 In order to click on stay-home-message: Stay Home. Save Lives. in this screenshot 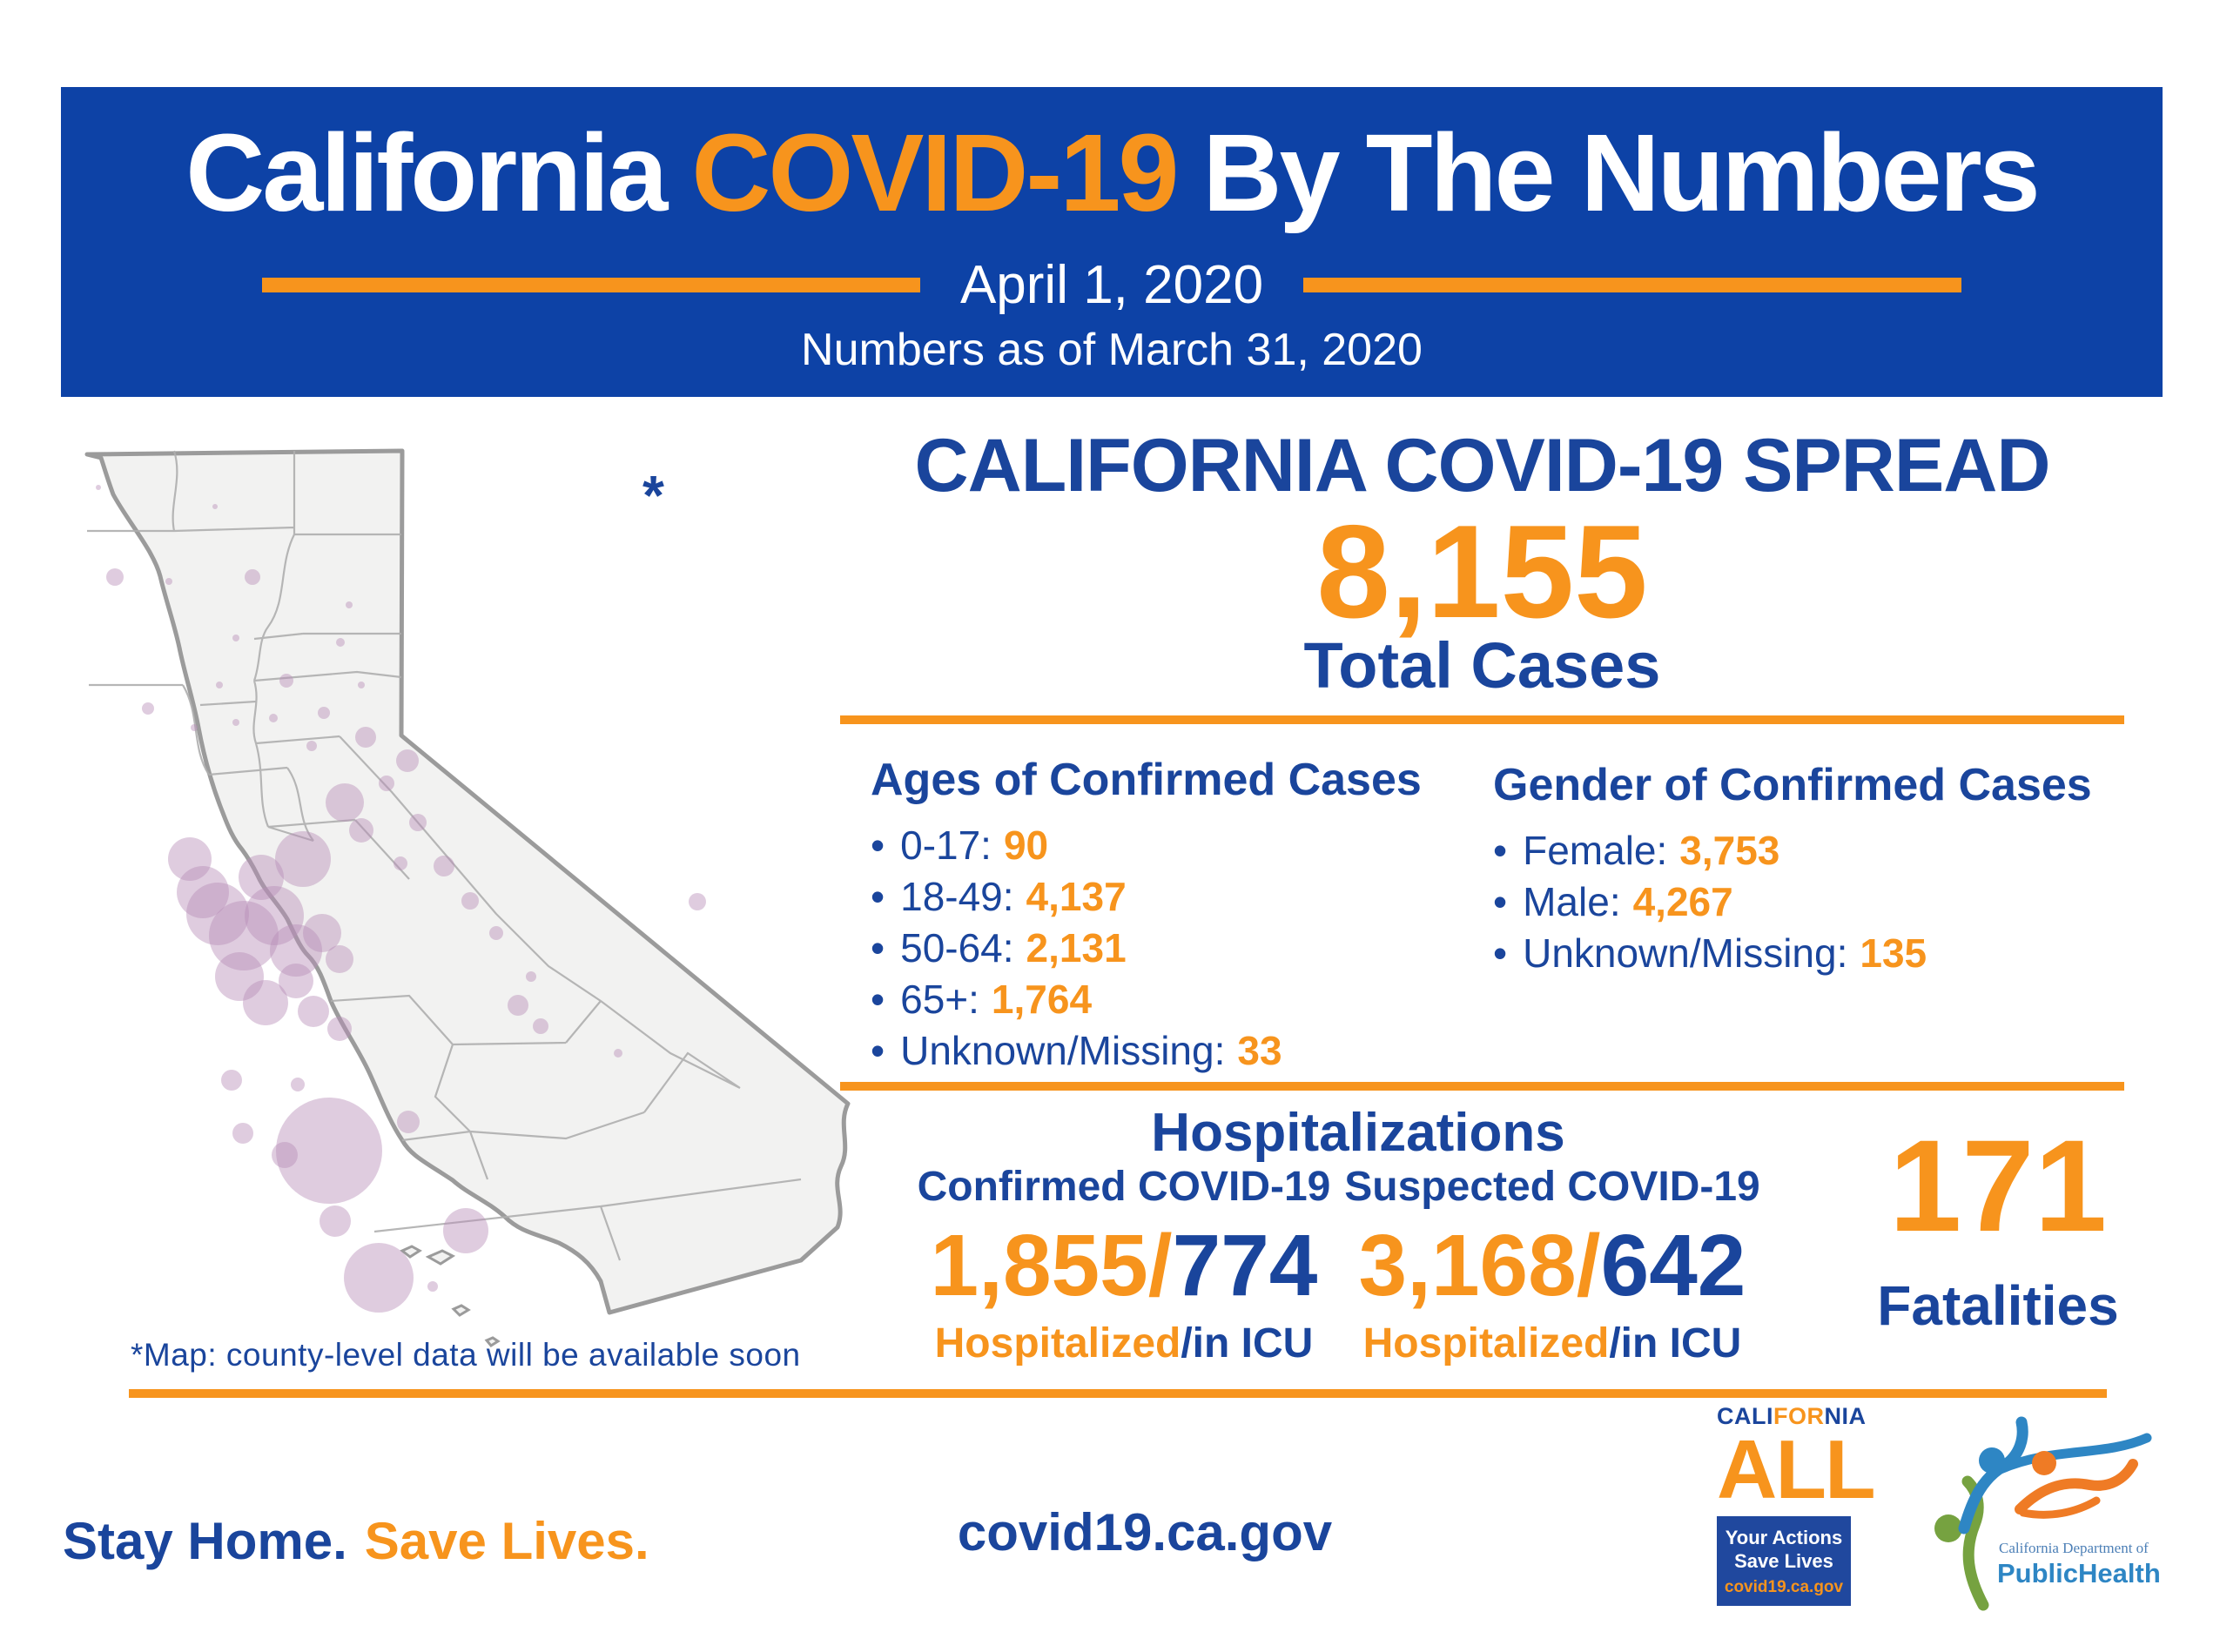, I will do `click(356, 1541)`.